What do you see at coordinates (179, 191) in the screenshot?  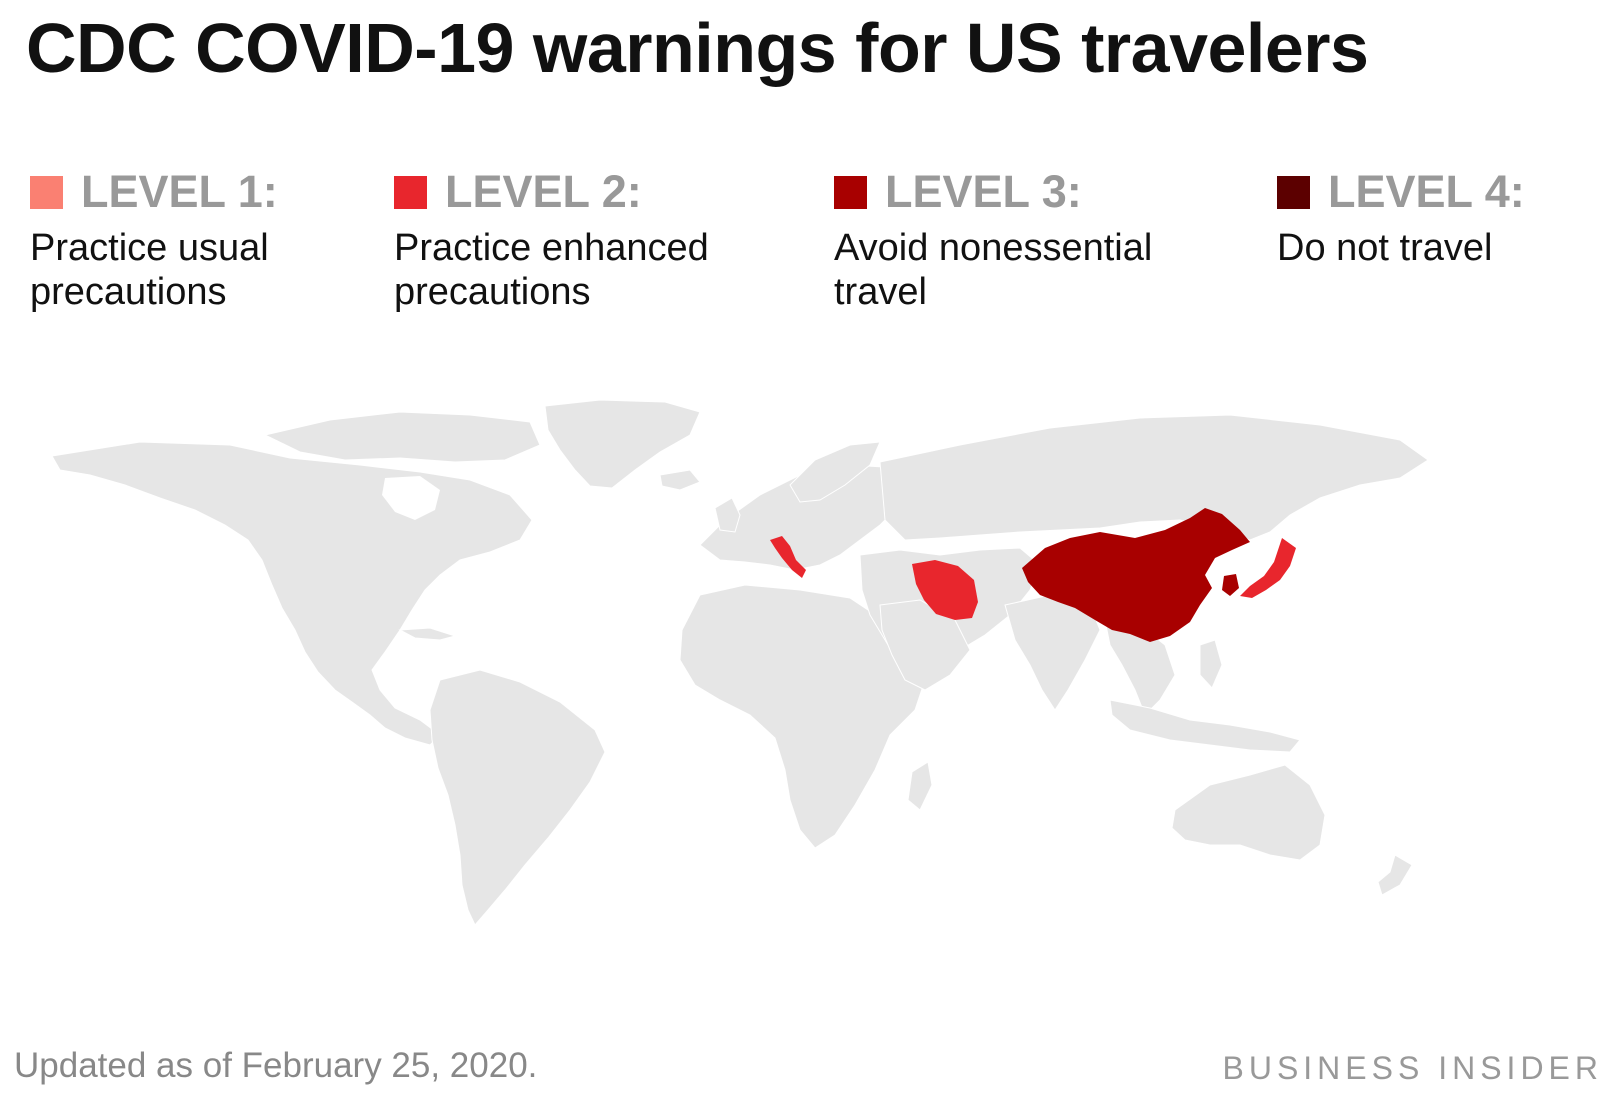 I see `legend-label-level-1: LEVEL 1:` at bounding box center [179, 191].